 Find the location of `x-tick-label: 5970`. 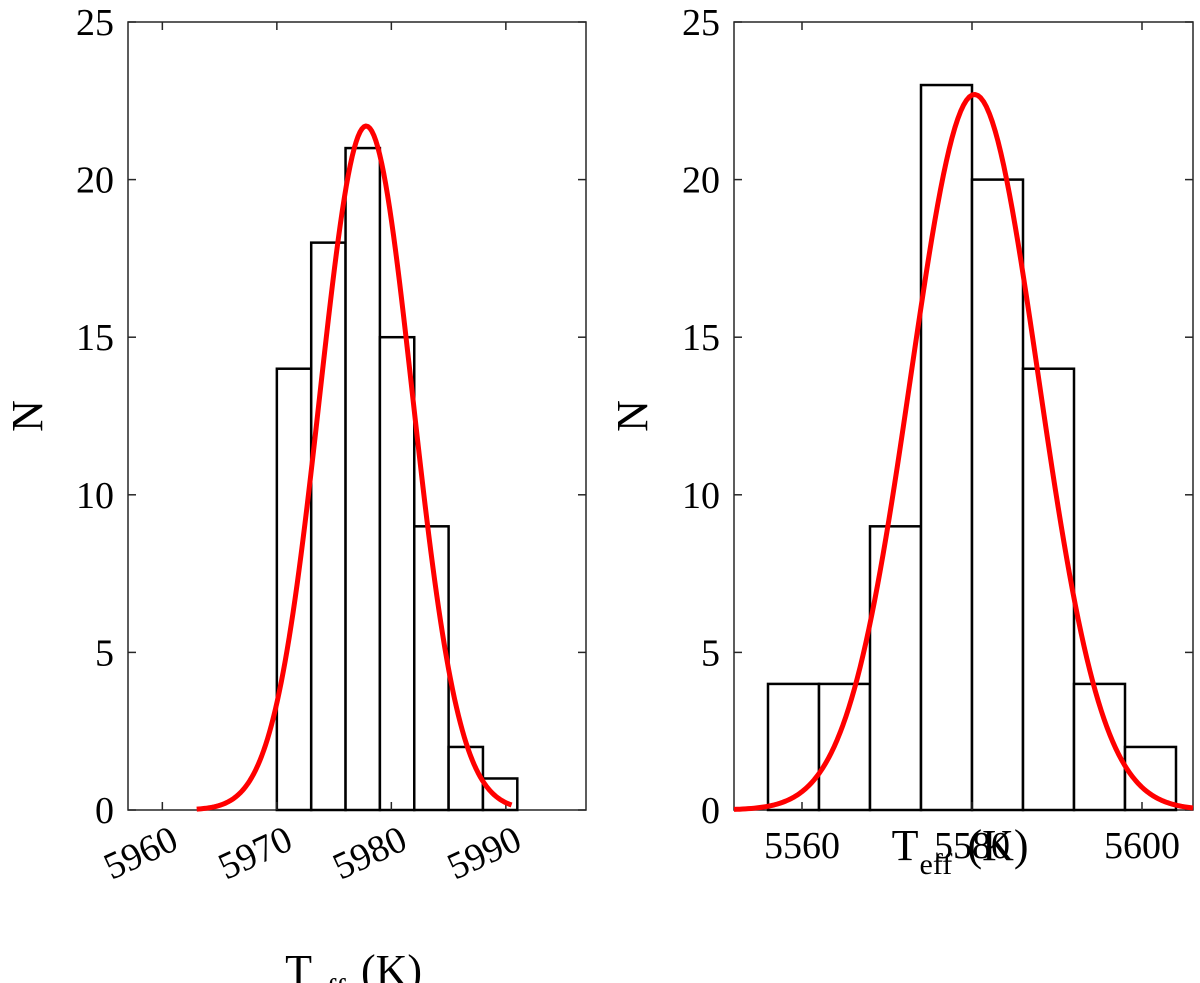

x-tick-label: 5970 is located at coordinates (255, 853).